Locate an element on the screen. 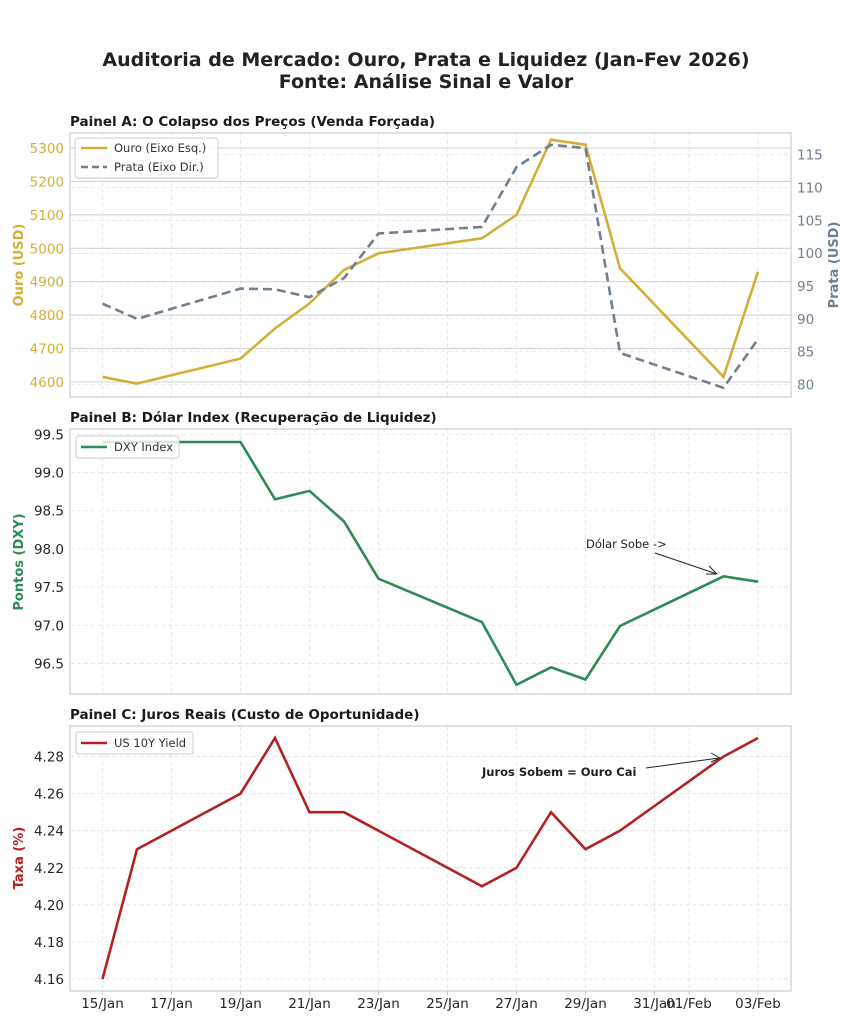  x-tick-label: 29/Jan is located at coordinates (585, 1004).